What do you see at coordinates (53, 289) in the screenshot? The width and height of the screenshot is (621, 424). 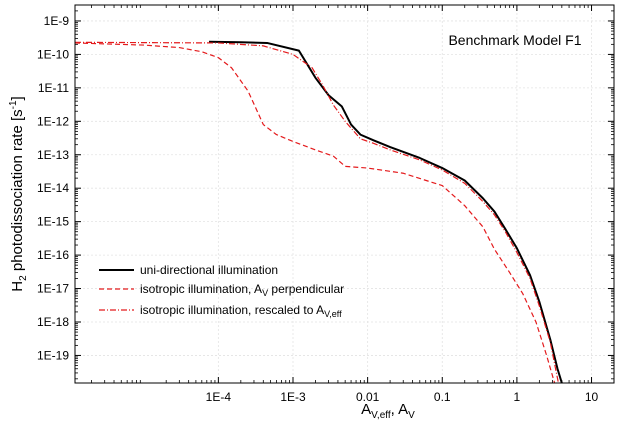 I see `y-tick-label: 1E-17` at bounding box center [53, 289].